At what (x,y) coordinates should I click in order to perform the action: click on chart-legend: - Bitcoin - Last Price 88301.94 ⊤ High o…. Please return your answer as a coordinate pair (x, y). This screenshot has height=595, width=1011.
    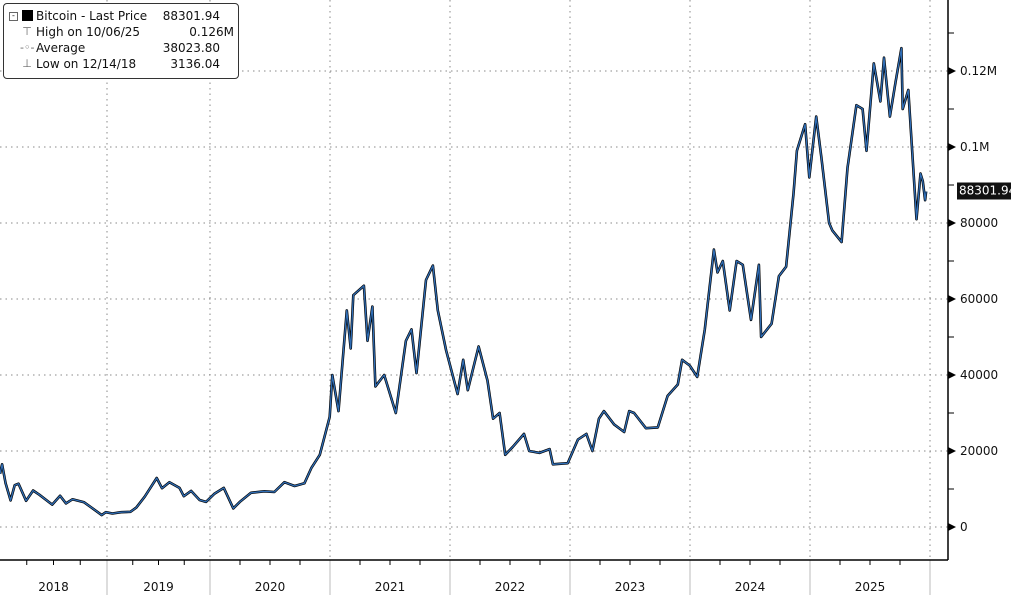
    Looking at the image, I should click on (121, 41).